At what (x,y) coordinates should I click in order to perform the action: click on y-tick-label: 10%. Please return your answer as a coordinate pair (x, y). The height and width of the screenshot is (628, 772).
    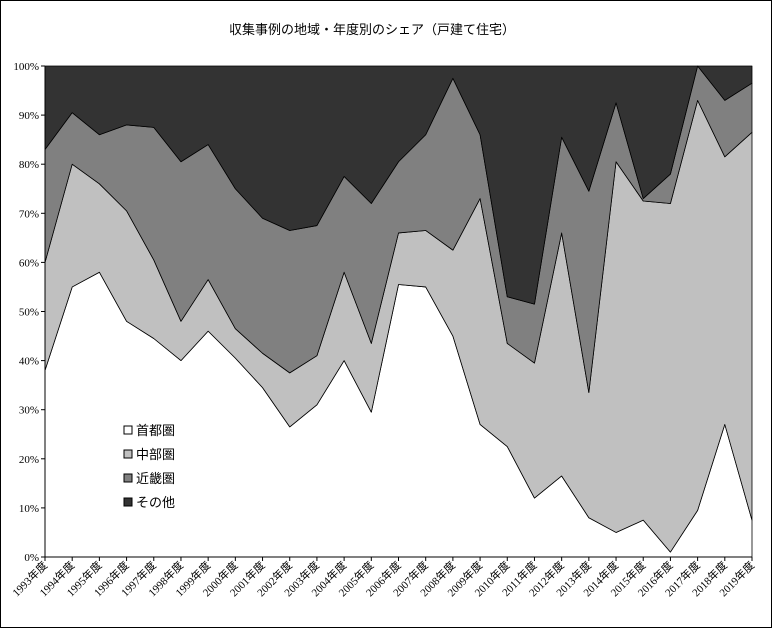
    Looking at the image, I should click on (29, 509).